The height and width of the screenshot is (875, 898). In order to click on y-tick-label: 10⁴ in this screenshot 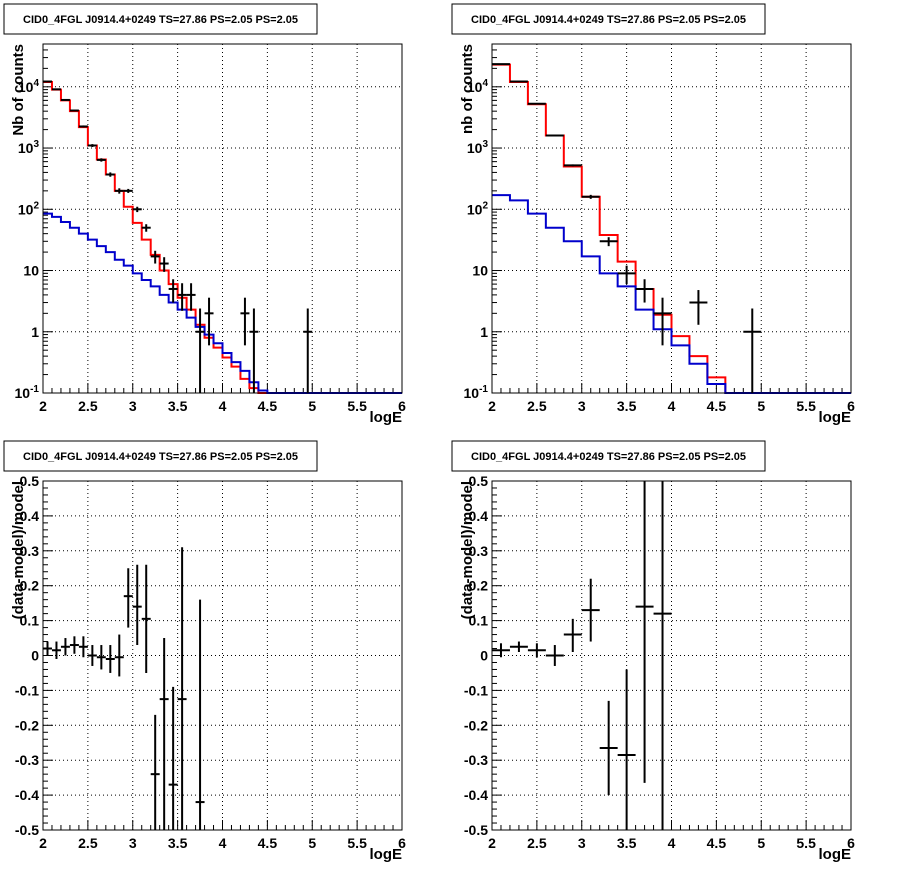, I will do `click(29, 86)`.